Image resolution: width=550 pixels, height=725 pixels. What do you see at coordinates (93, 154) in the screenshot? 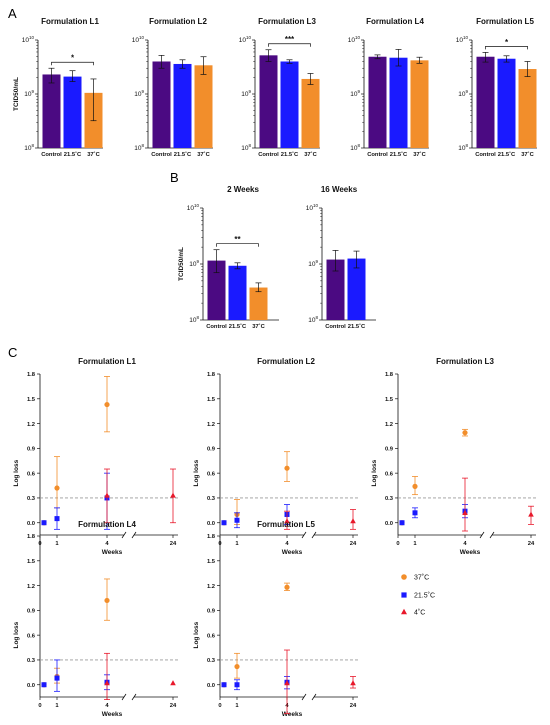
I see `x-tick-label: 37˚C` at bounding box center [93, 154].